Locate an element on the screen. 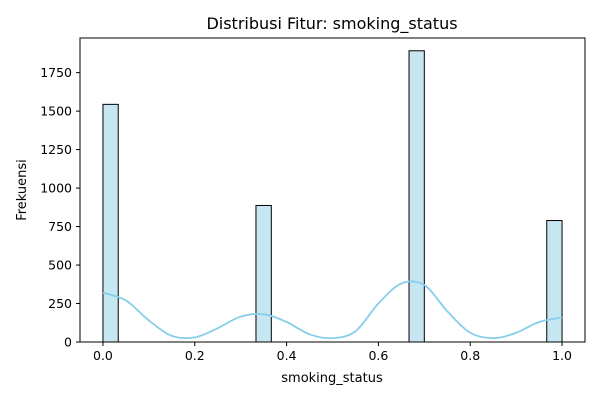 This screenshot has width=600, height=400. x-tick-label: 0.2 is located at coordinates (195, 355).